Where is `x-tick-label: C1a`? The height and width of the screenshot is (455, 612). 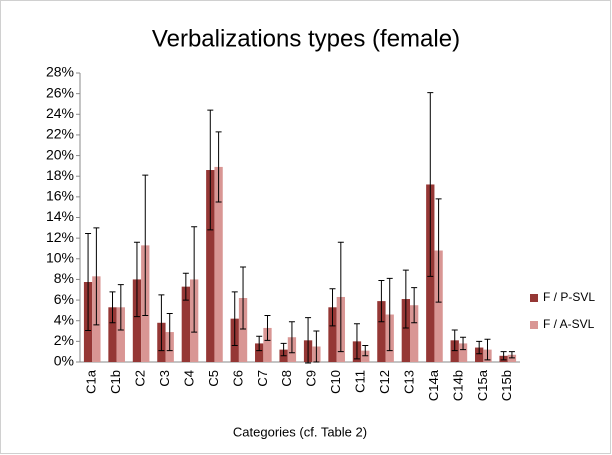
x-tick-label: C1a is located at coordinates (91, 381).